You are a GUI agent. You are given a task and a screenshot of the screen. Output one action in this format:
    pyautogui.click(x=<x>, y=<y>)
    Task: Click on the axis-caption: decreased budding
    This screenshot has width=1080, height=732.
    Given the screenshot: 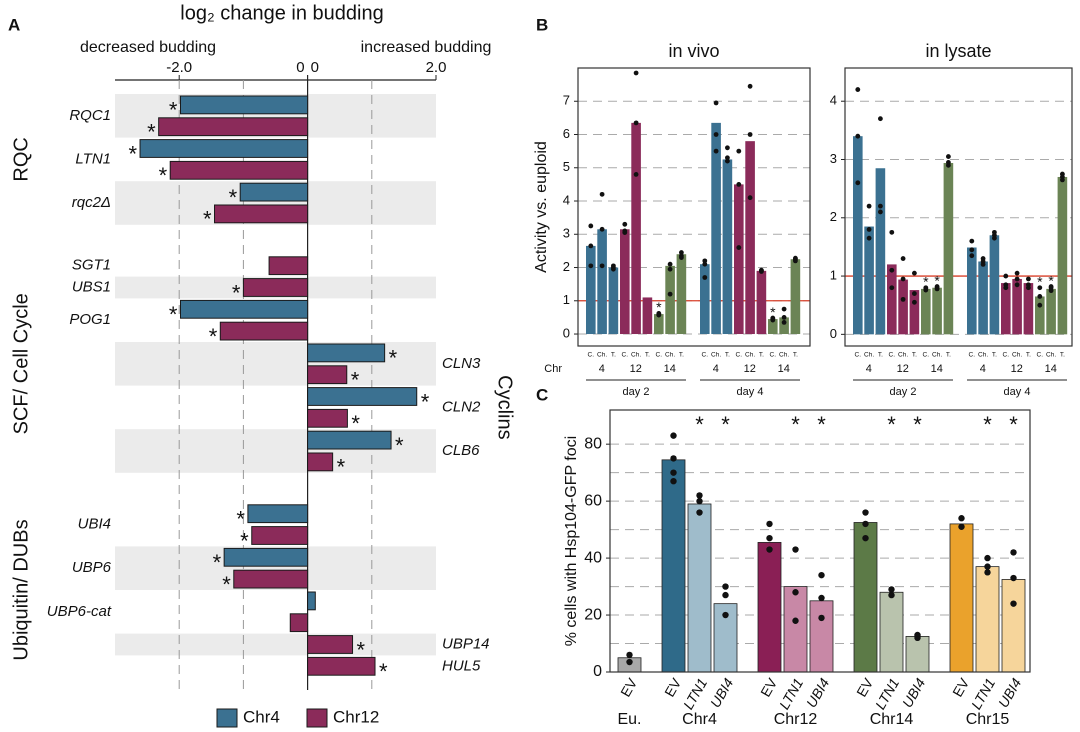 What is the action you would take?
    pyautogui.click(x=148, y=47)
    